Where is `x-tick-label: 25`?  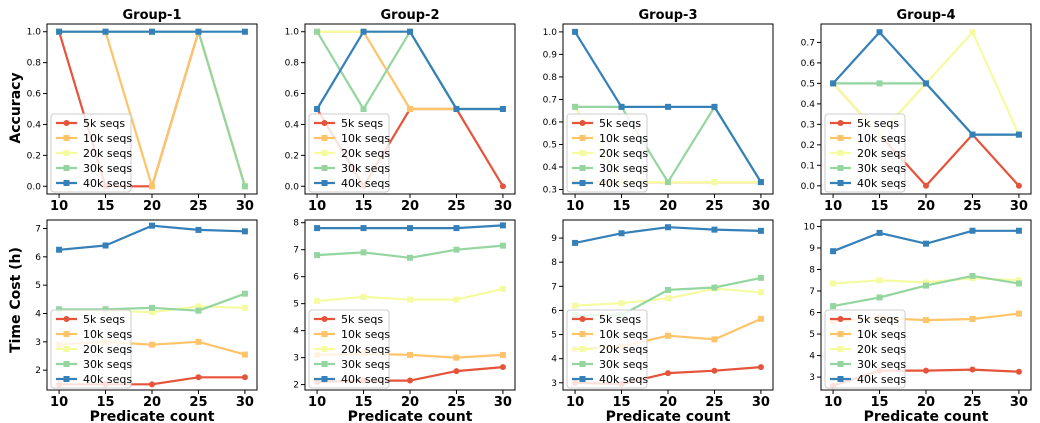
x-tick-label: 25 is located at coordinates (456, 402).